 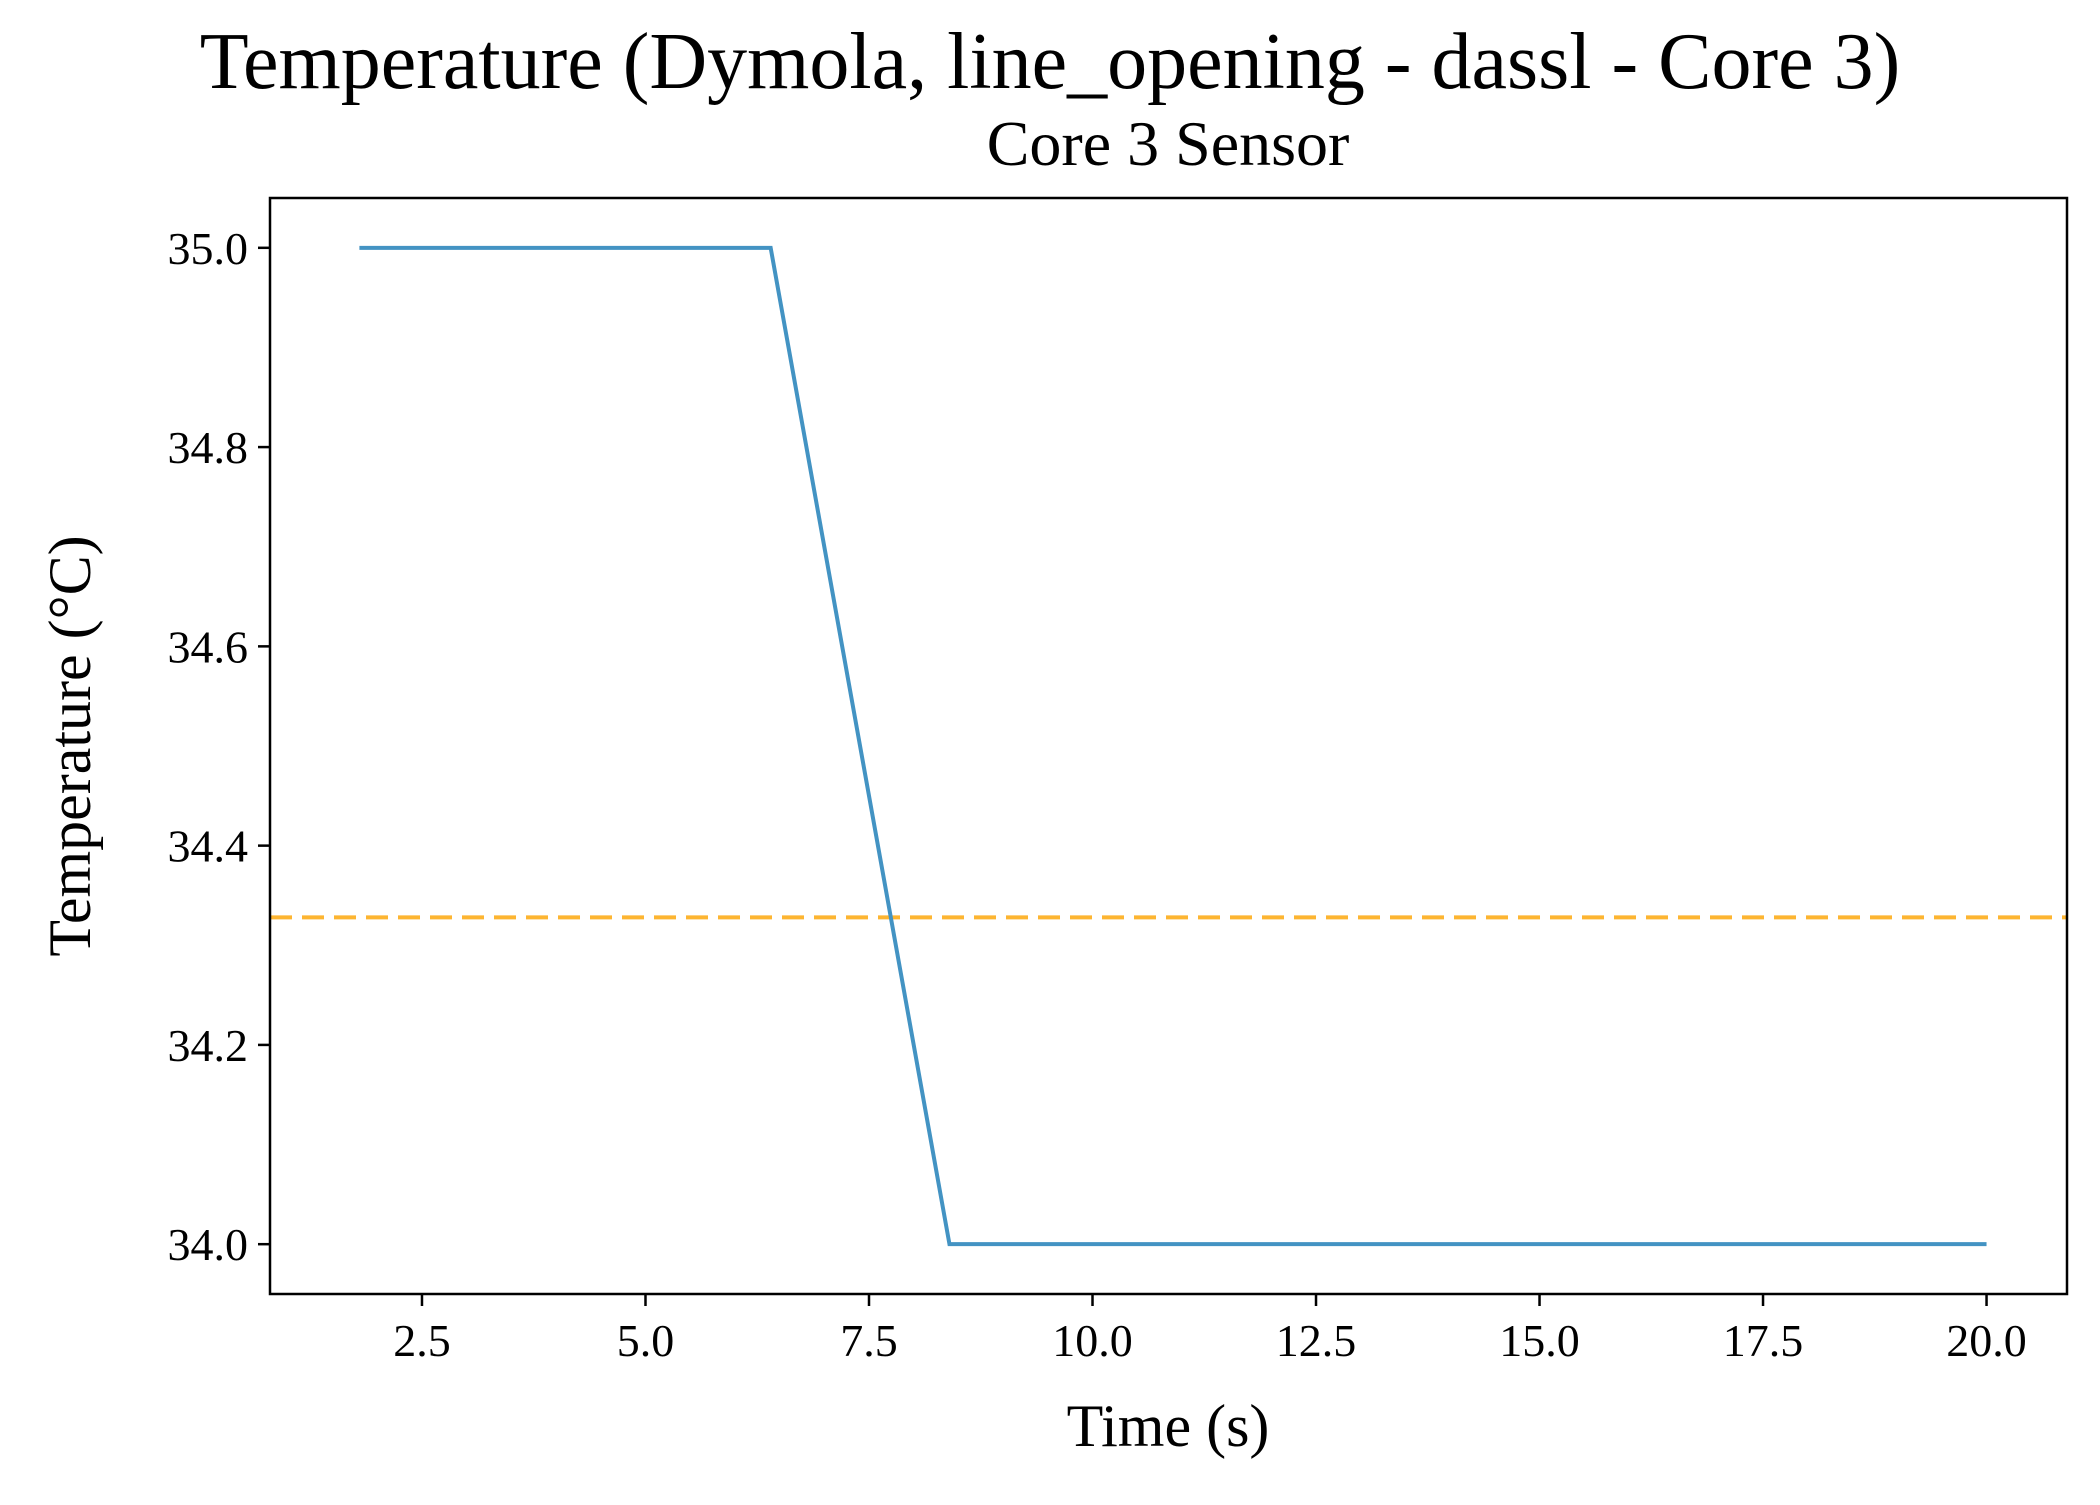 What do you see at coordinates (208, 646) in the screenshot?
I see `y-tick-label: 34.6` at bounding box center [208, 646].